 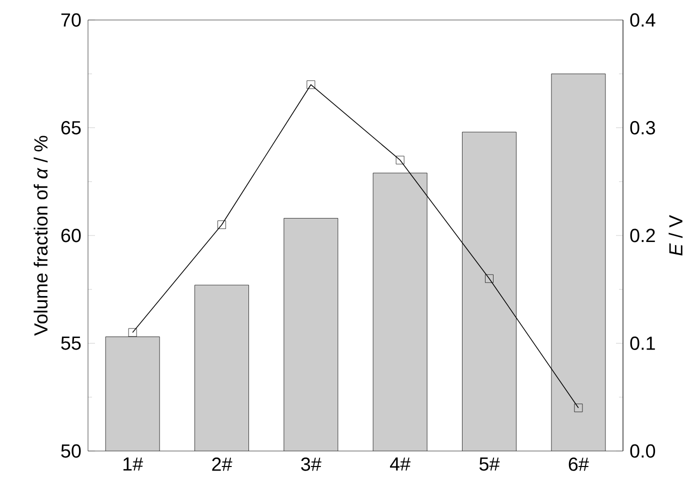 What do you see at coordinates (400, 464) in the screenshot?
I see `x-tick-label: 4#` at bounding box center [400, 464].